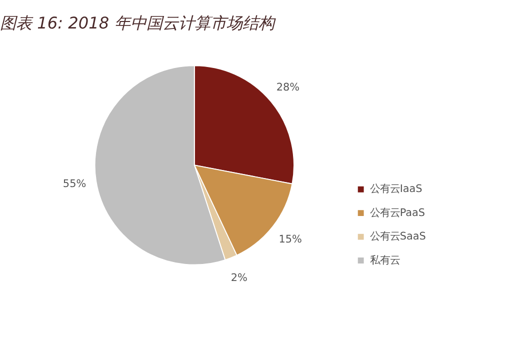 The image size is (532, 339). I want to click on legend-label: 公有云PaaS, so click(398, 212).